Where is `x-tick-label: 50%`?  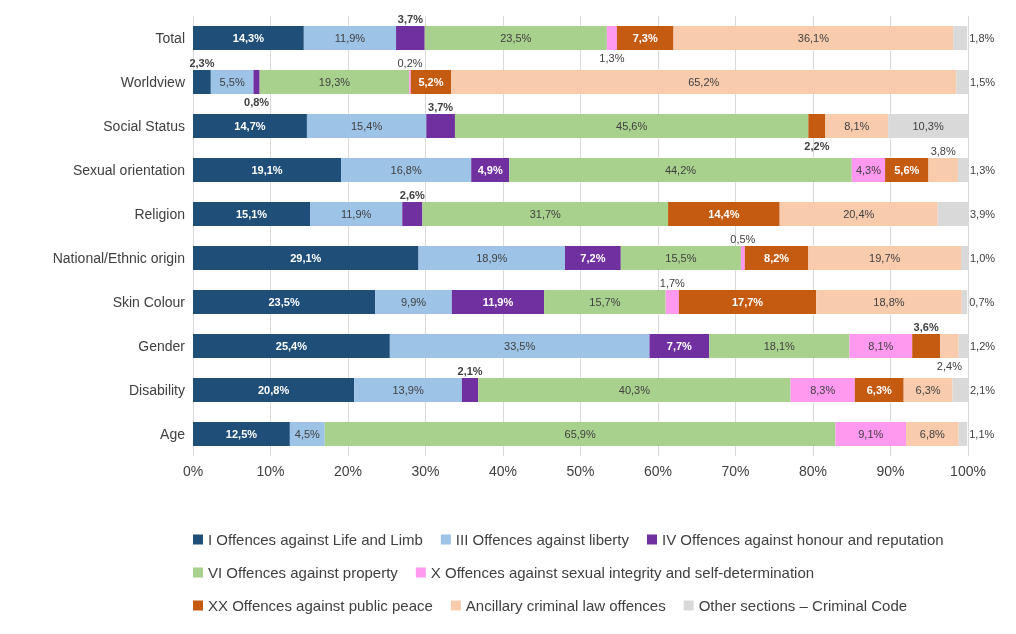
x-tick-label: 50% is located at coordinates (580, 471).